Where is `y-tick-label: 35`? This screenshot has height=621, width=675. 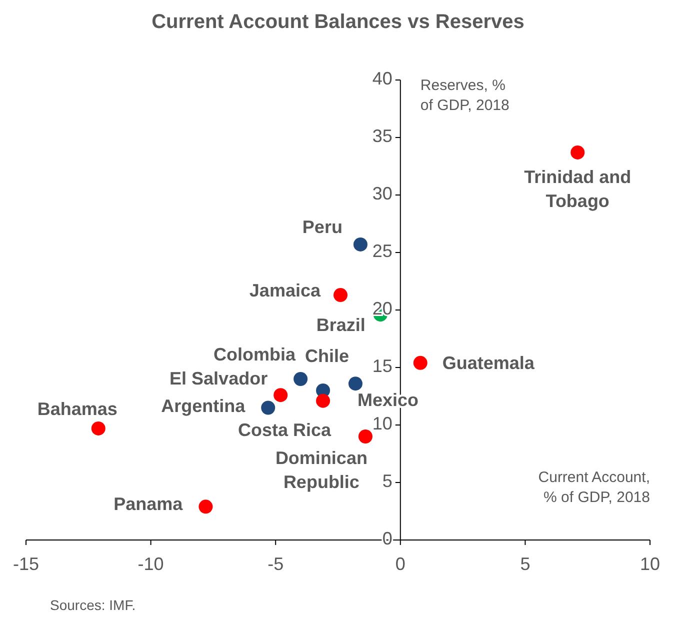 y-tick-label: 35 is located at coordinates (382, 136).